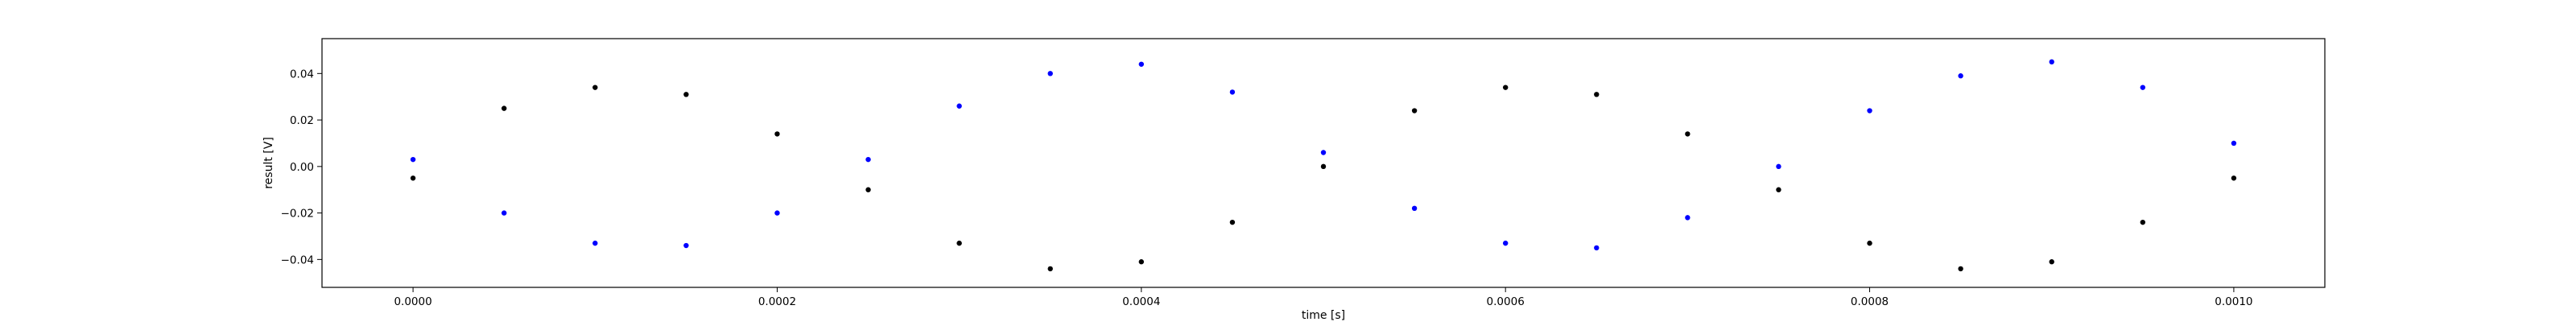 This screenshot has height=326, width=2576. I want to click on y-tick-label: 0.02, so click(302, 120).